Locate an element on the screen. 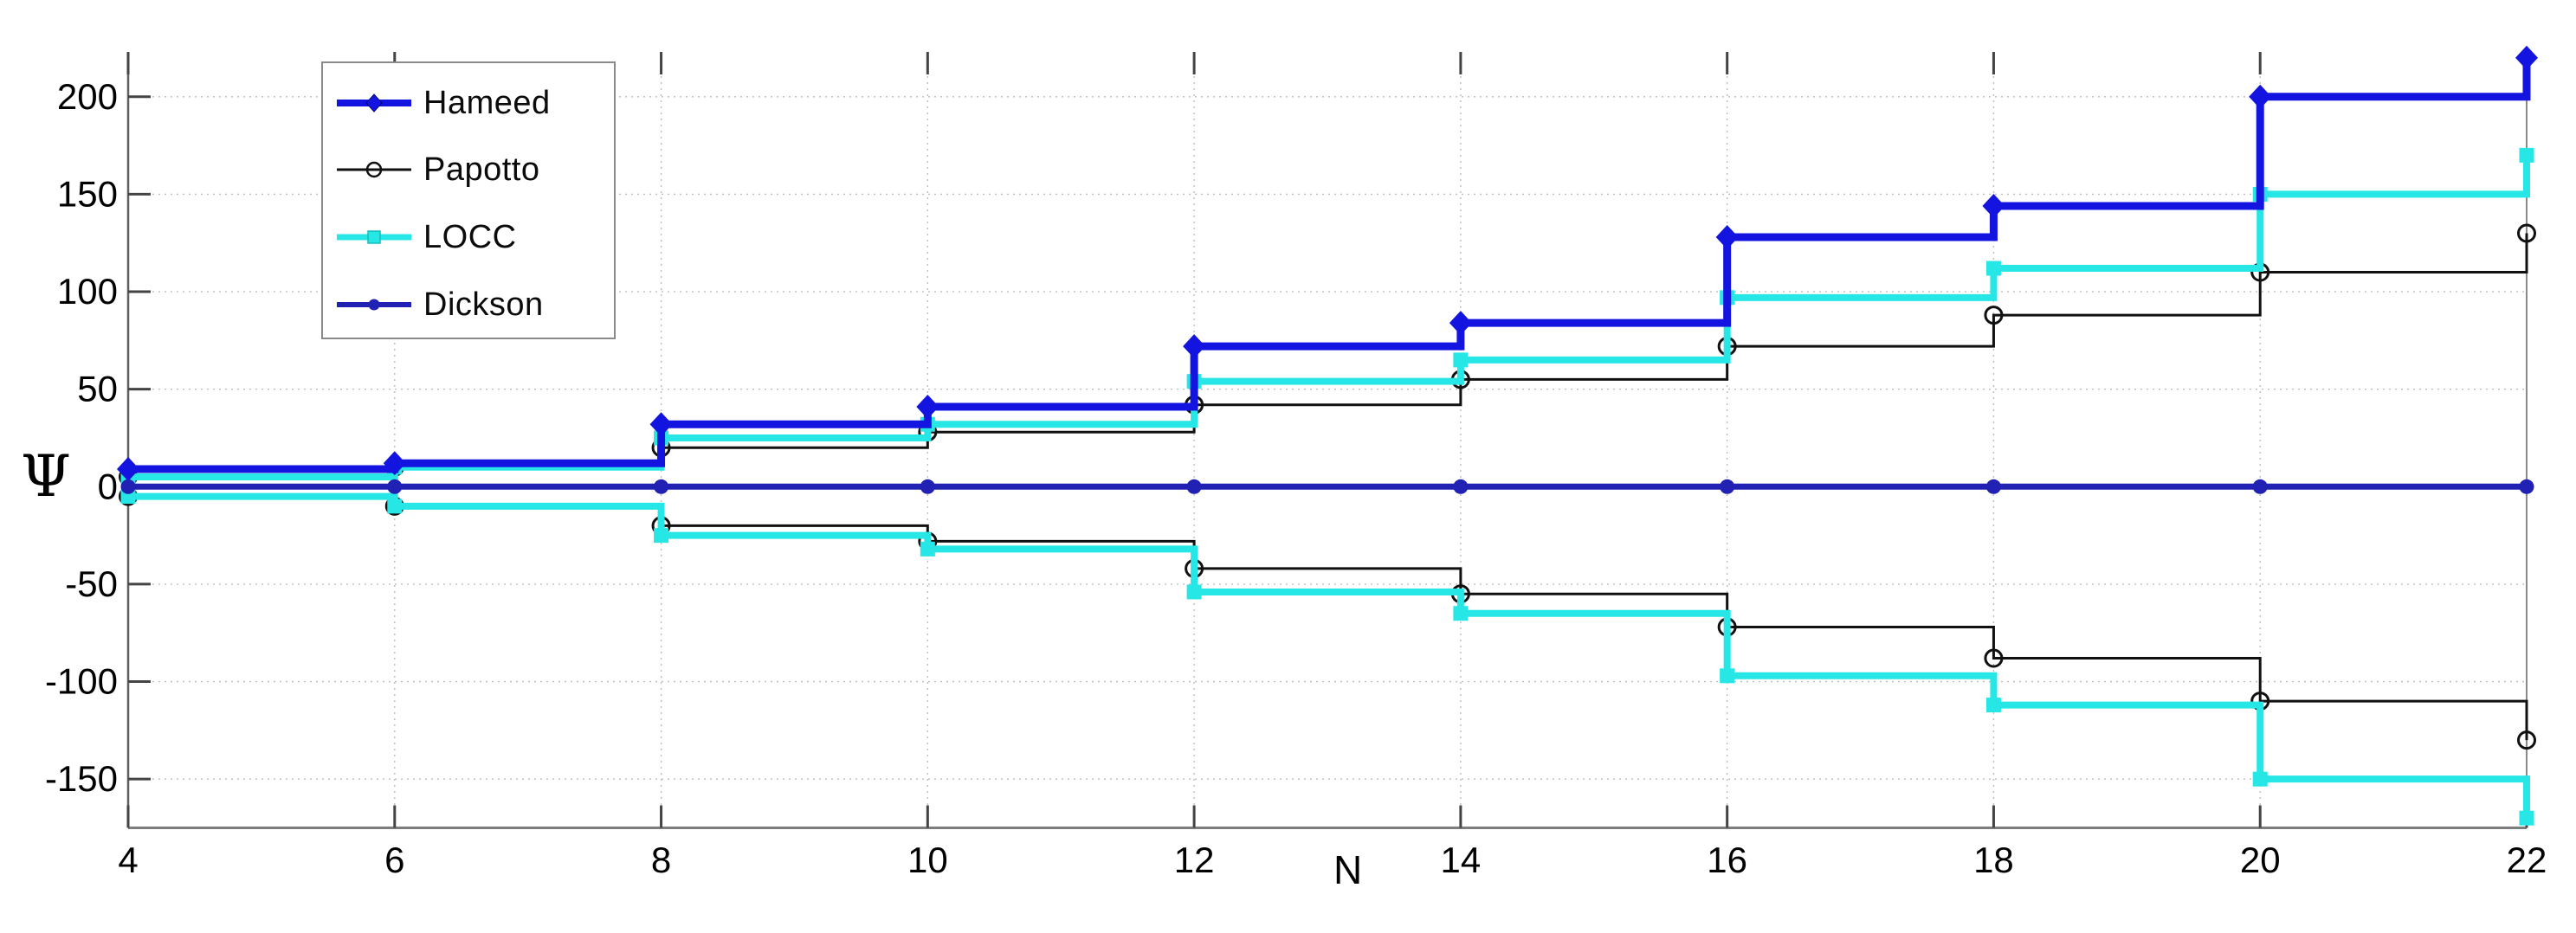 This screenshot has width=2576, height=933. x-tick-label: 20 is located at coordinates (2260, 860).